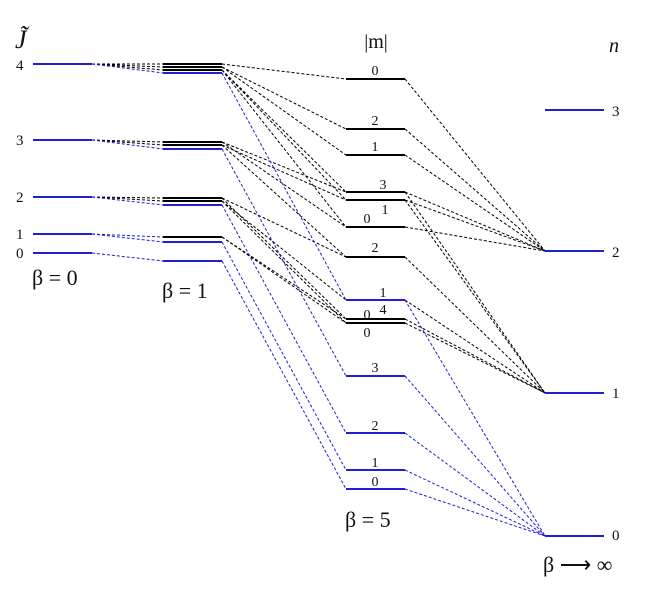  Describe the element at coordinates (20, 235) in the screenshot. I see `j-label-1: 1` at that location.